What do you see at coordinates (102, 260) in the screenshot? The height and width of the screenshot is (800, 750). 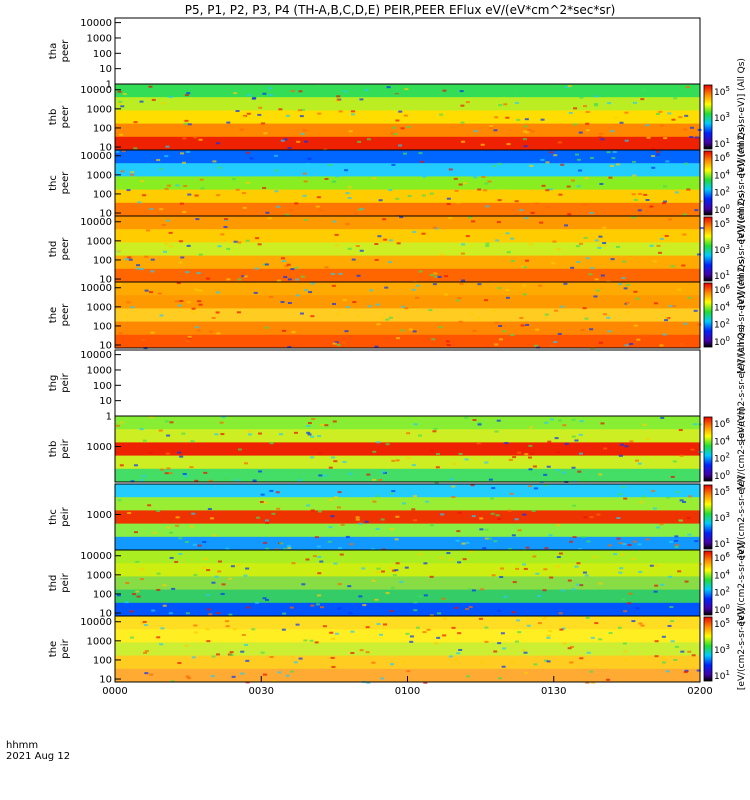 I see `y-tick-label: 100` at bounding box center [102, 260].